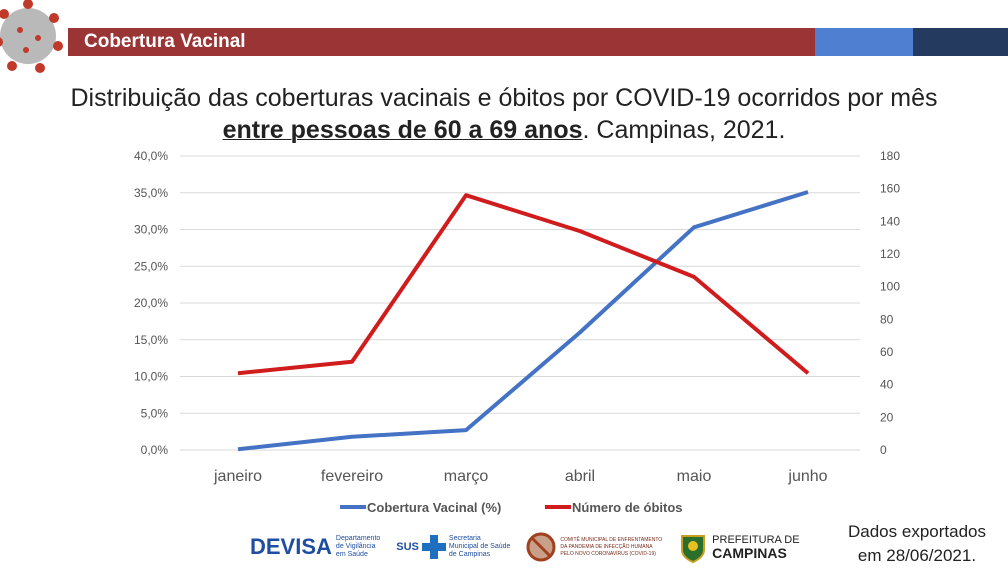 Image resolution: width=1008 pixels, height=569 pixels. Describe the element at coordinates (151, 156) in the screenshot. I see `y-left-tick-label: 40,0%` at that location.